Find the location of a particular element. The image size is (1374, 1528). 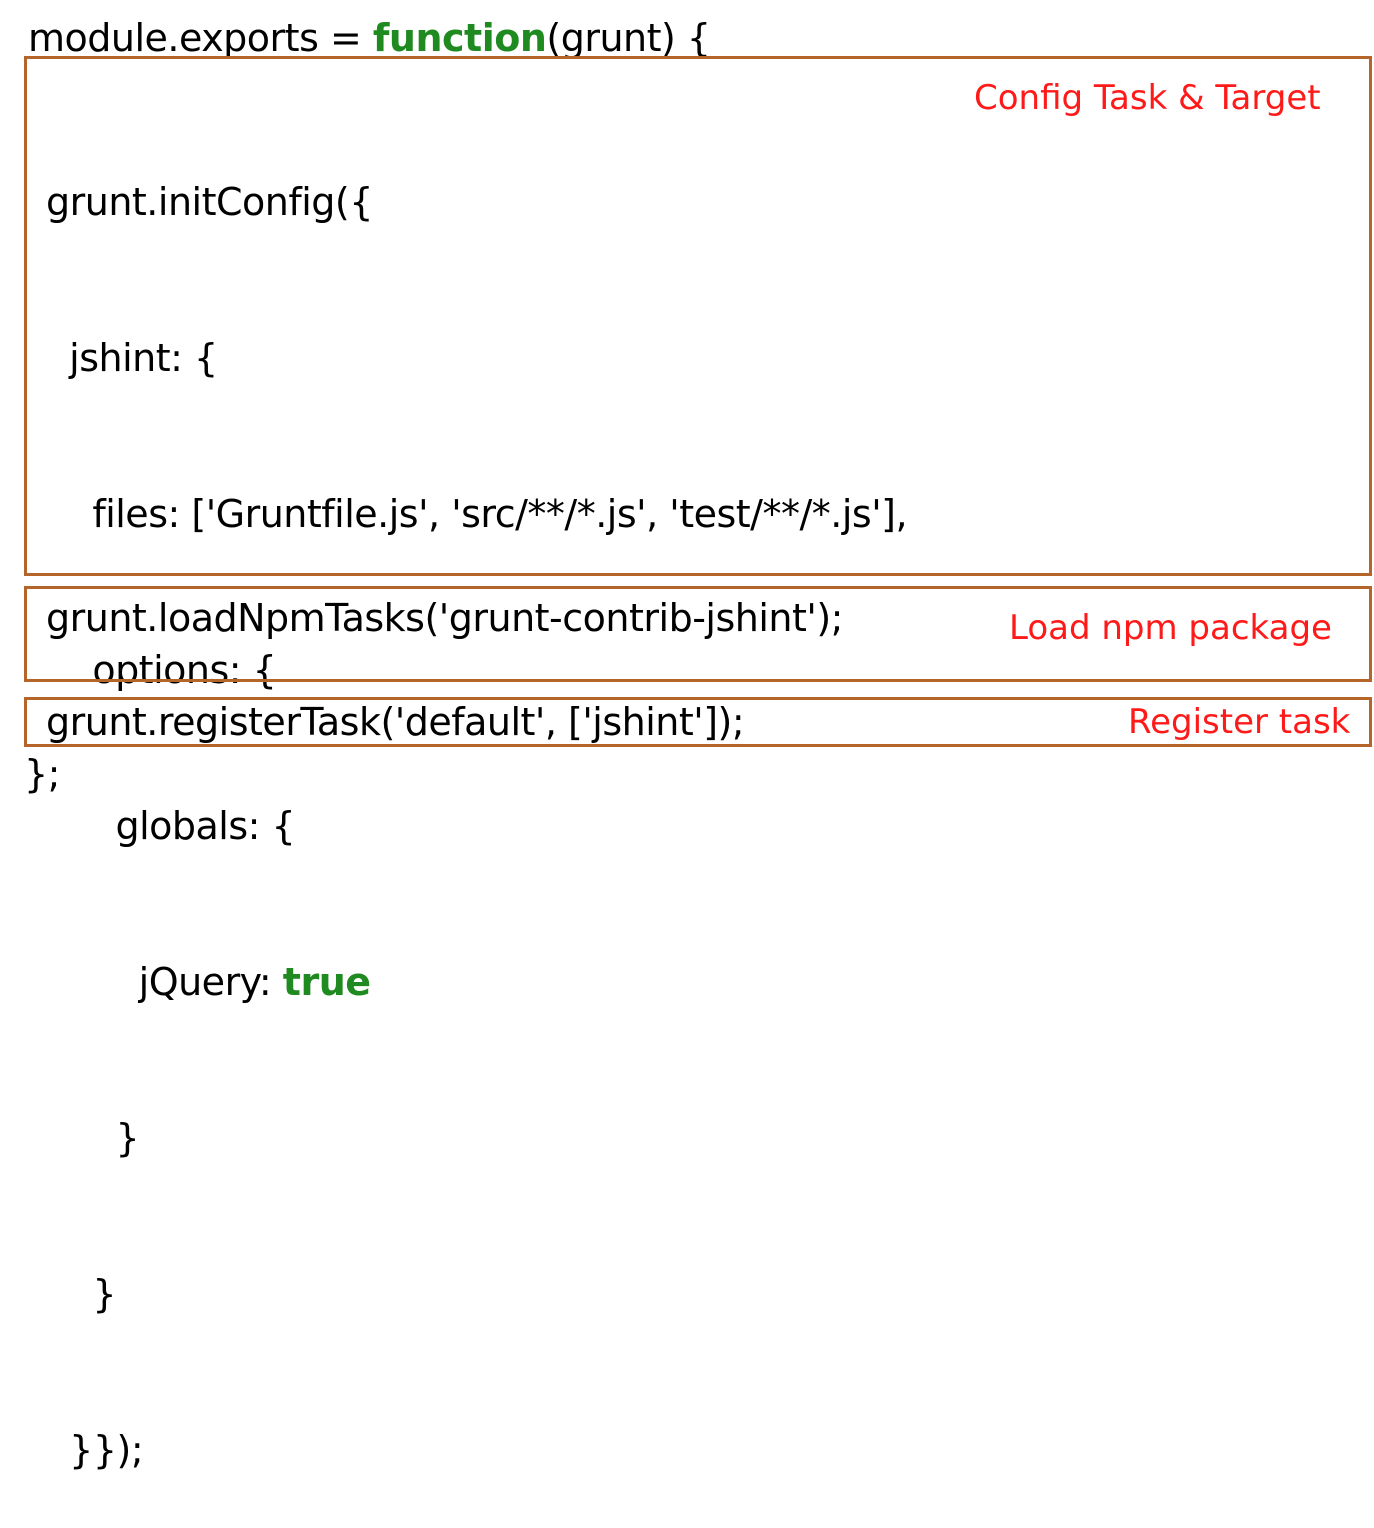

load-npm-box is located at coordinates (698, 634).